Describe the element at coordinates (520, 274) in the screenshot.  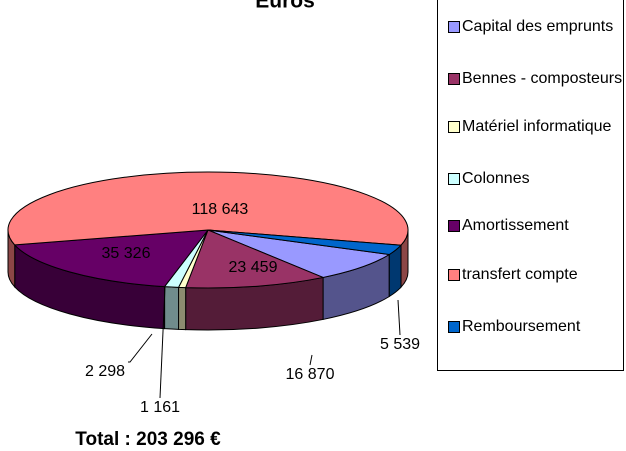
I see `legend-label: transfert compte` at that location.